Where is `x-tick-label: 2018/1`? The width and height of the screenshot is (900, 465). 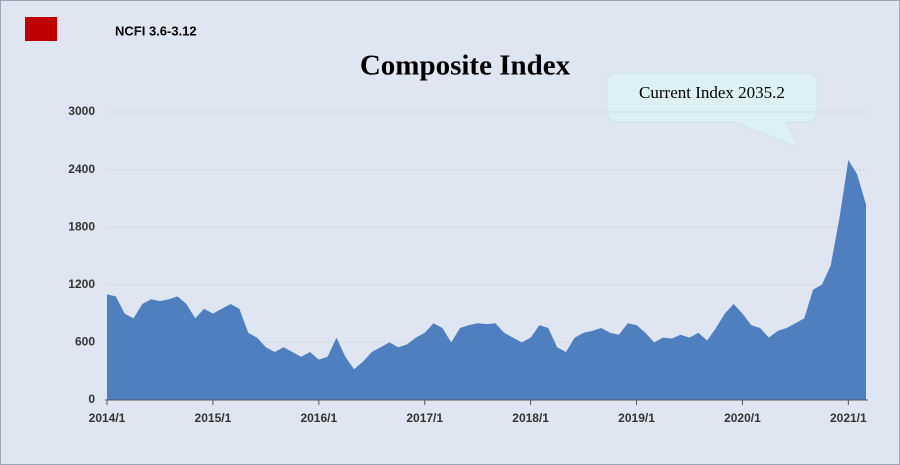
x-tick-label: 2018/1 is located at coordinates (530, 418).